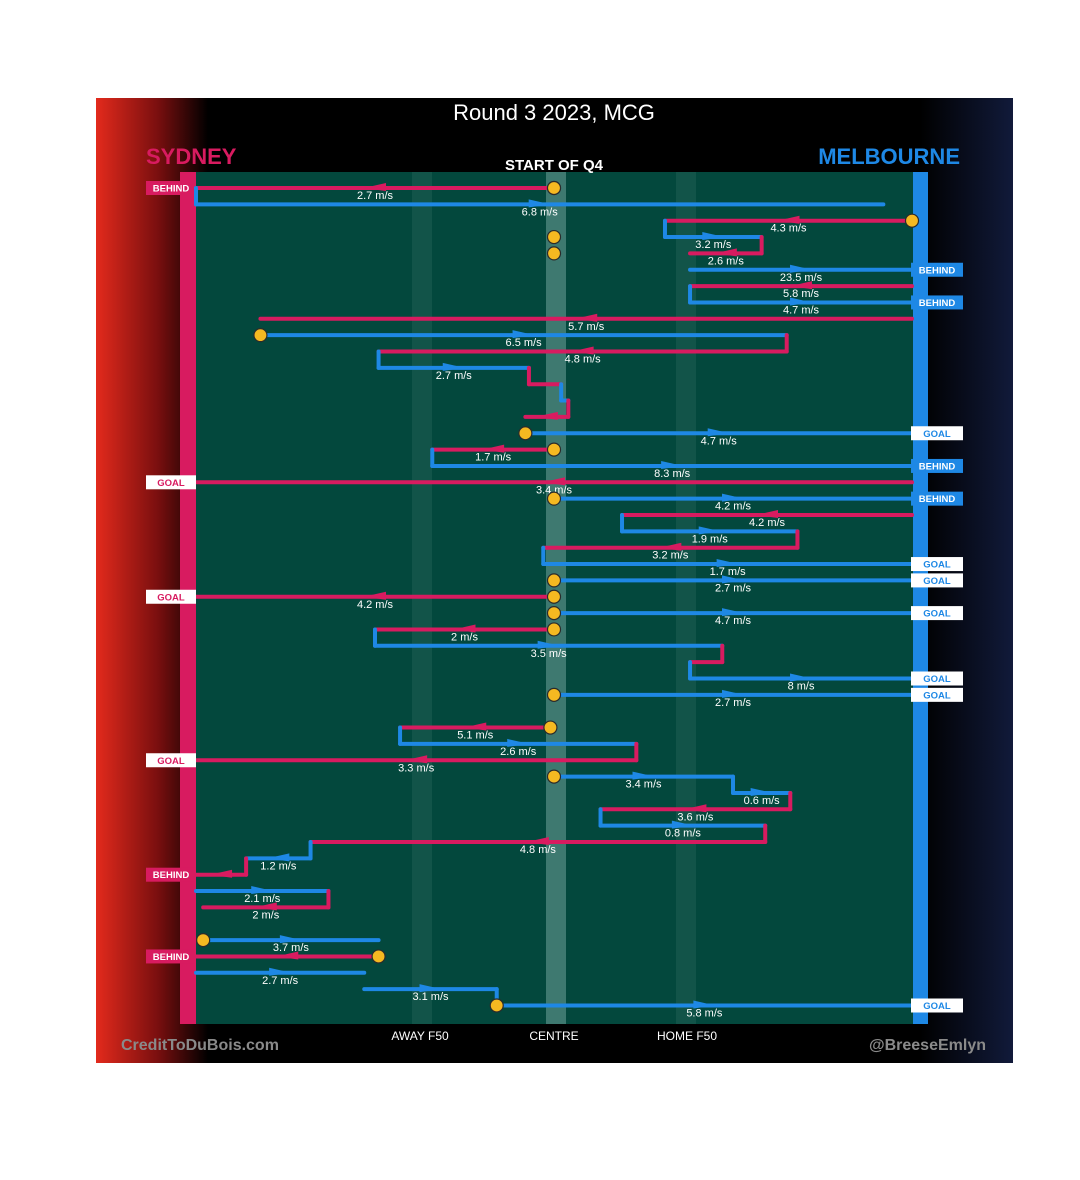 The height and width of the screenshot is (1180, 1080). I want to click on speed-label-32: 5.1 m/s, so click(475, 736).